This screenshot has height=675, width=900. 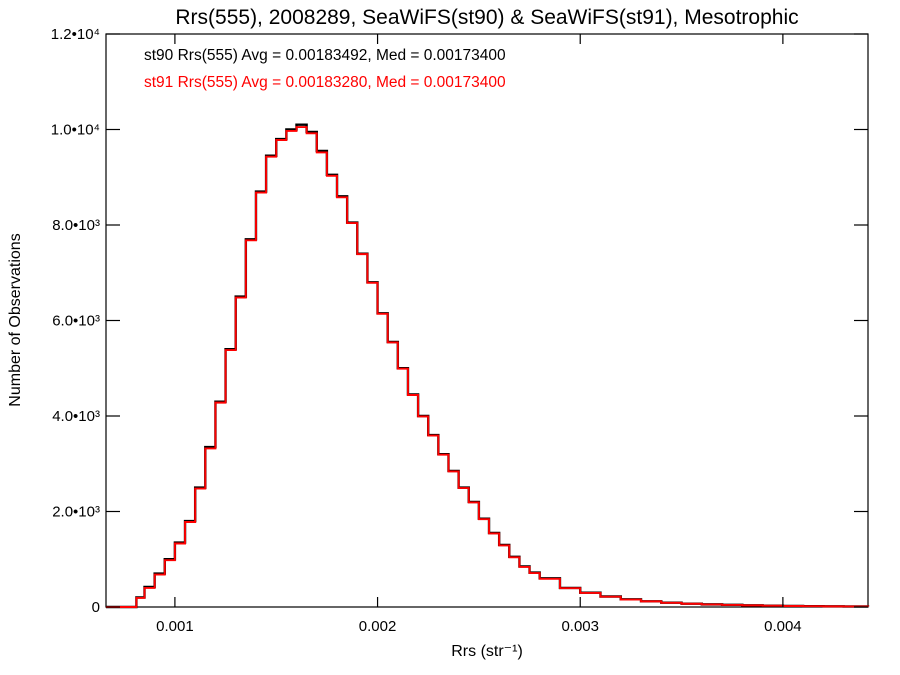 I want to click on x-tick-label-2: 0.002, so click(x=378, y=626).